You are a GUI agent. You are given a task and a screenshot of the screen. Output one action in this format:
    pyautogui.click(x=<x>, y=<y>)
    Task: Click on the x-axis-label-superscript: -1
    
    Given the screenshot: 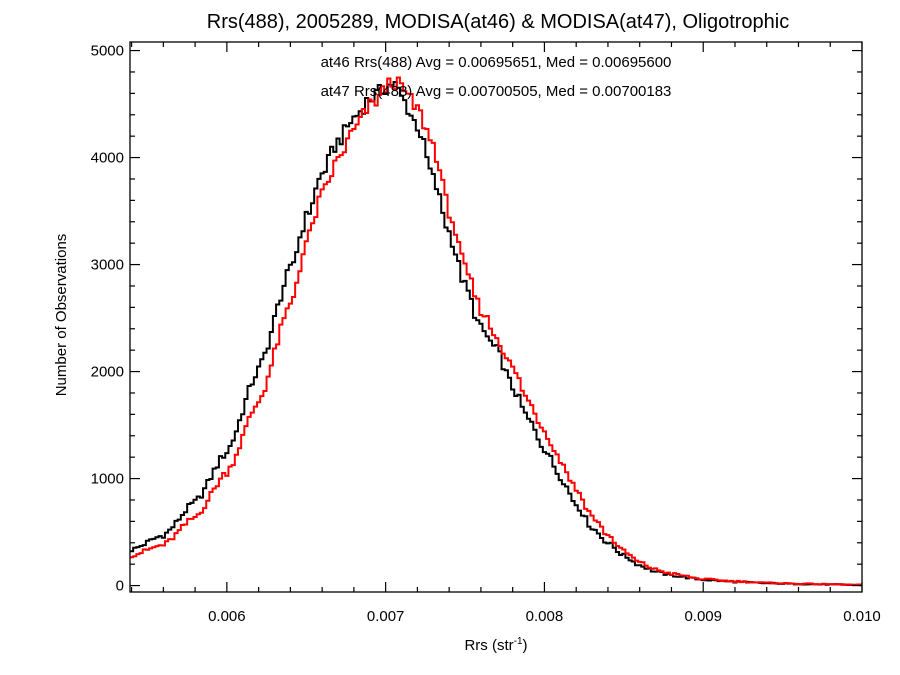 What is the action you would take?
    pyautogui.click(x=518, y=641)
    